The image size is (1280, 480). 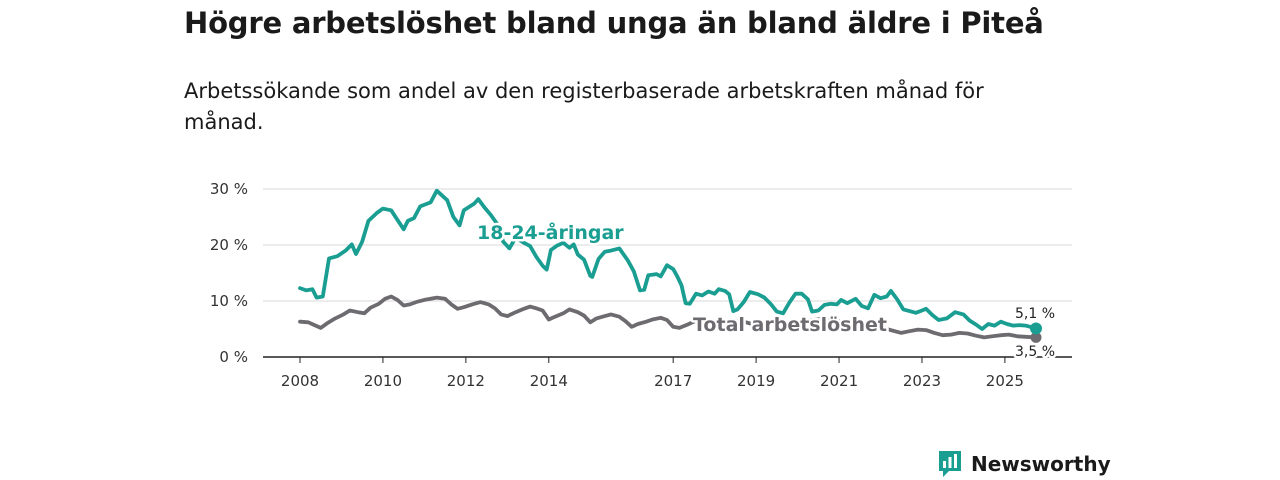 What do you see at coordinates (549, 381) in the screenshot?
I see `x-tick-label: 2014` at bounding box center [549, 381].